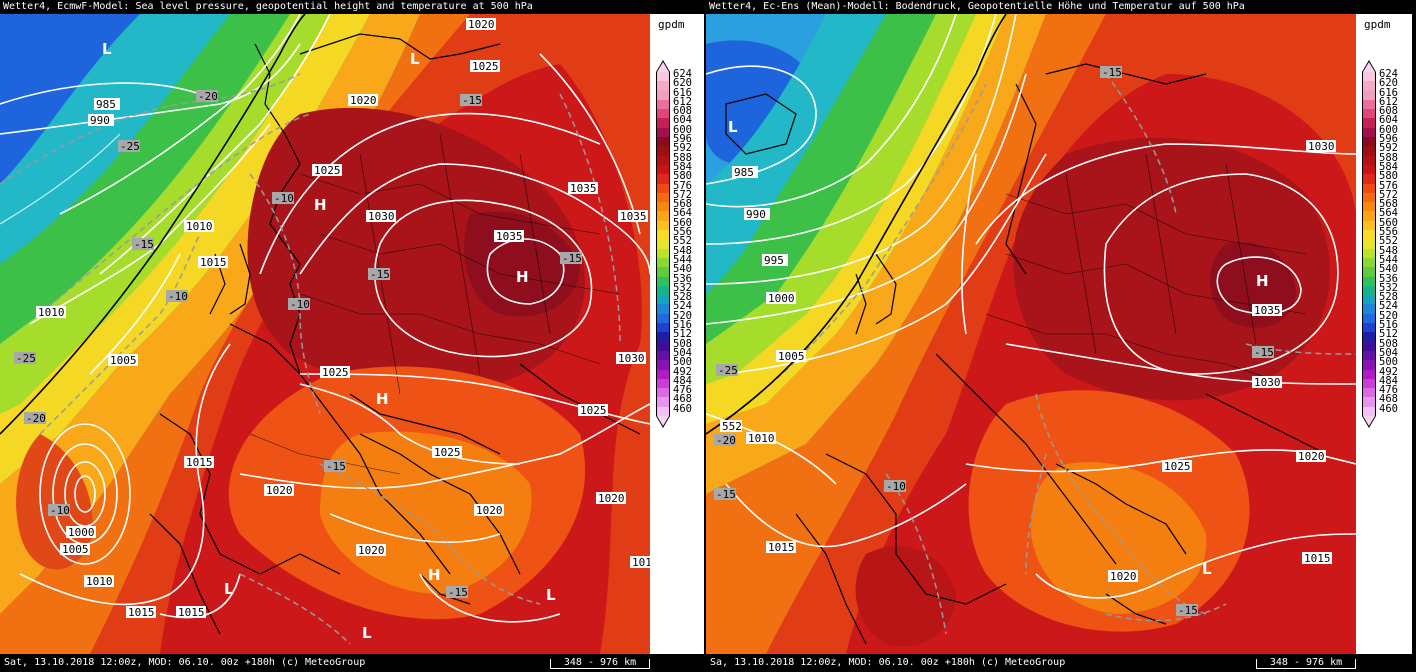  Describe the element at coordinates (682, 269) in the screenshot. I see `legend-level-label: 540` at that location.